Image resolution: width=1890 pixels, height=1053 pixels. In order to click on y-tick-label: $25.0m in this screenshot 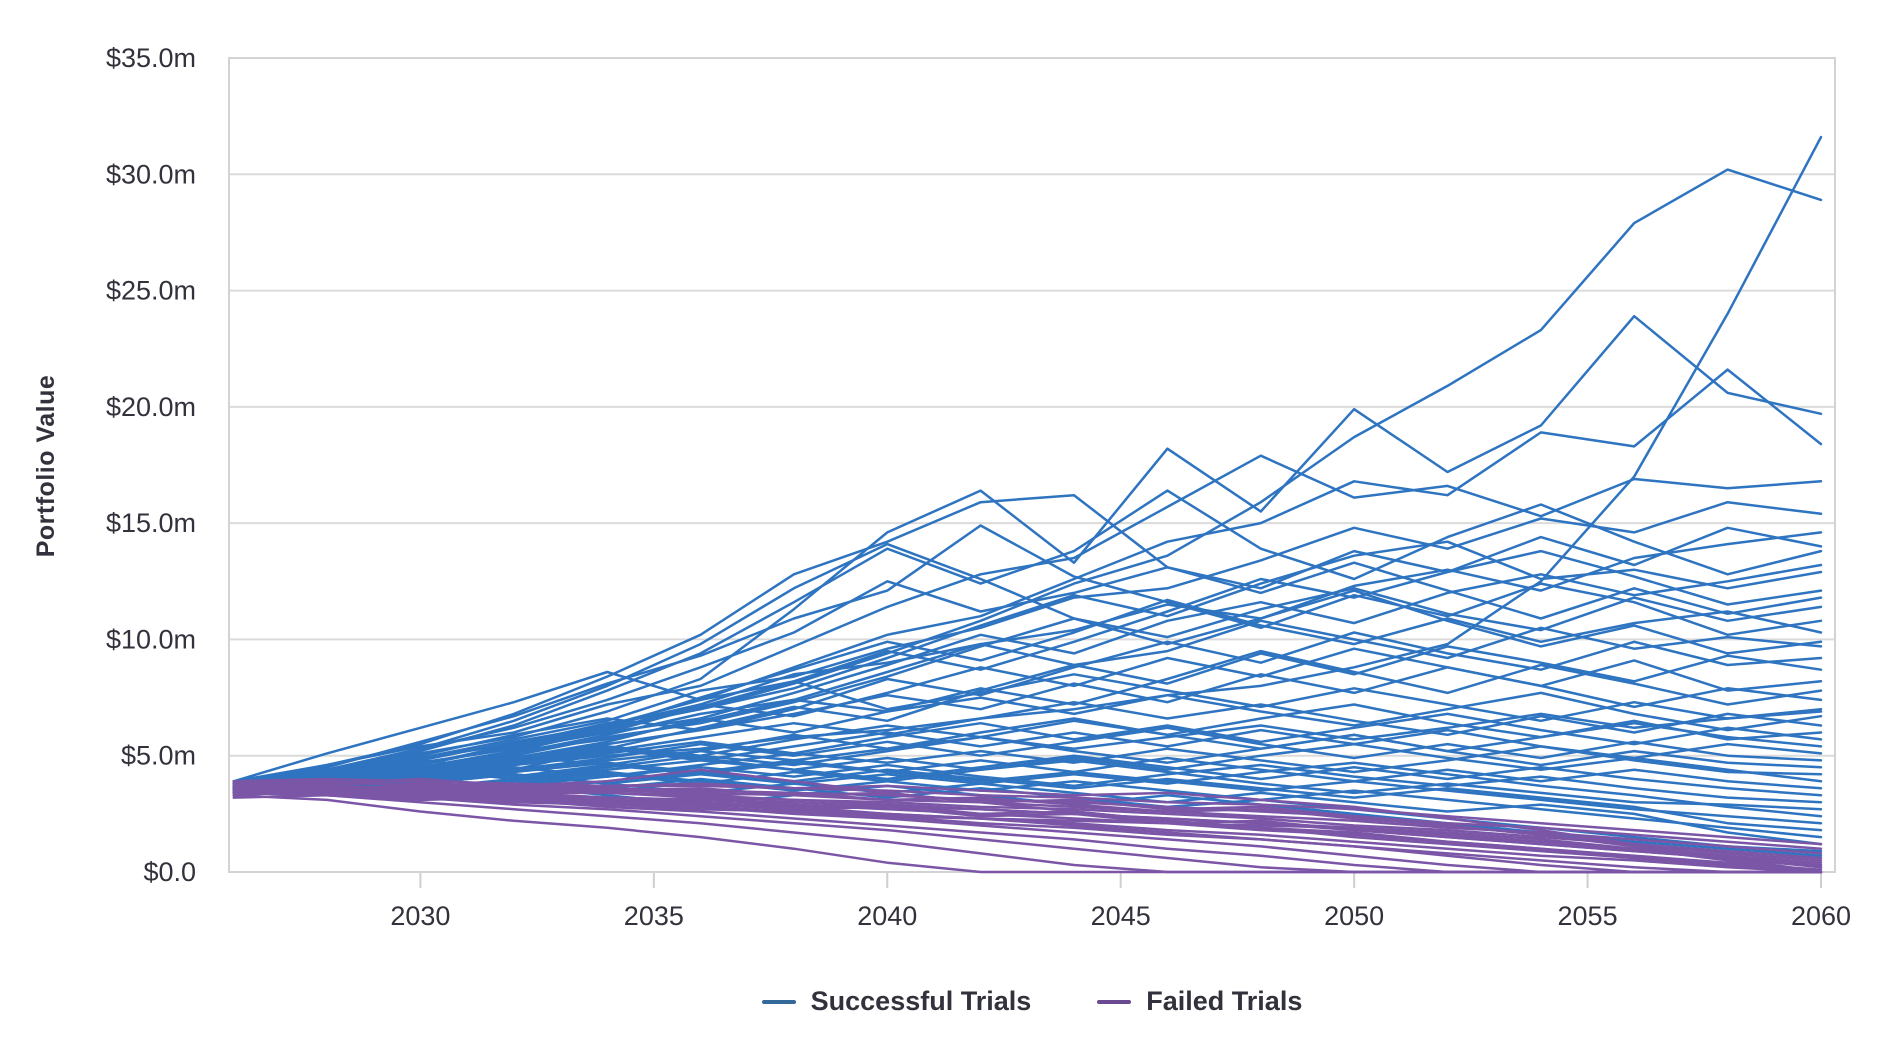, I will do `click(151, 291)`.